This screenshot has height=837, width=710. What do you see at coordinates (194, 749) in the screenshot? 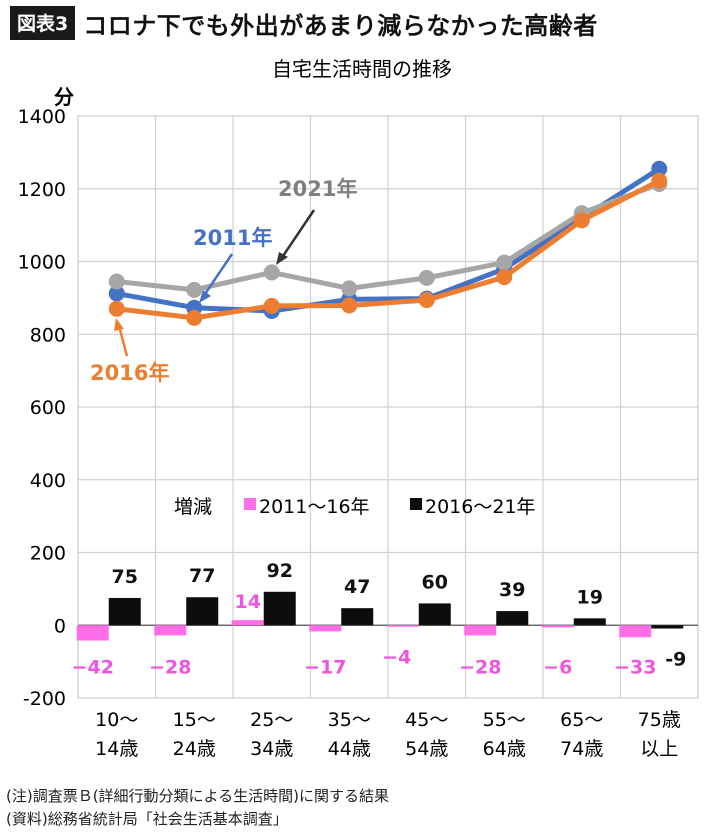
I see `x-tick-label: 24歳` at bounding box center [194, 749].